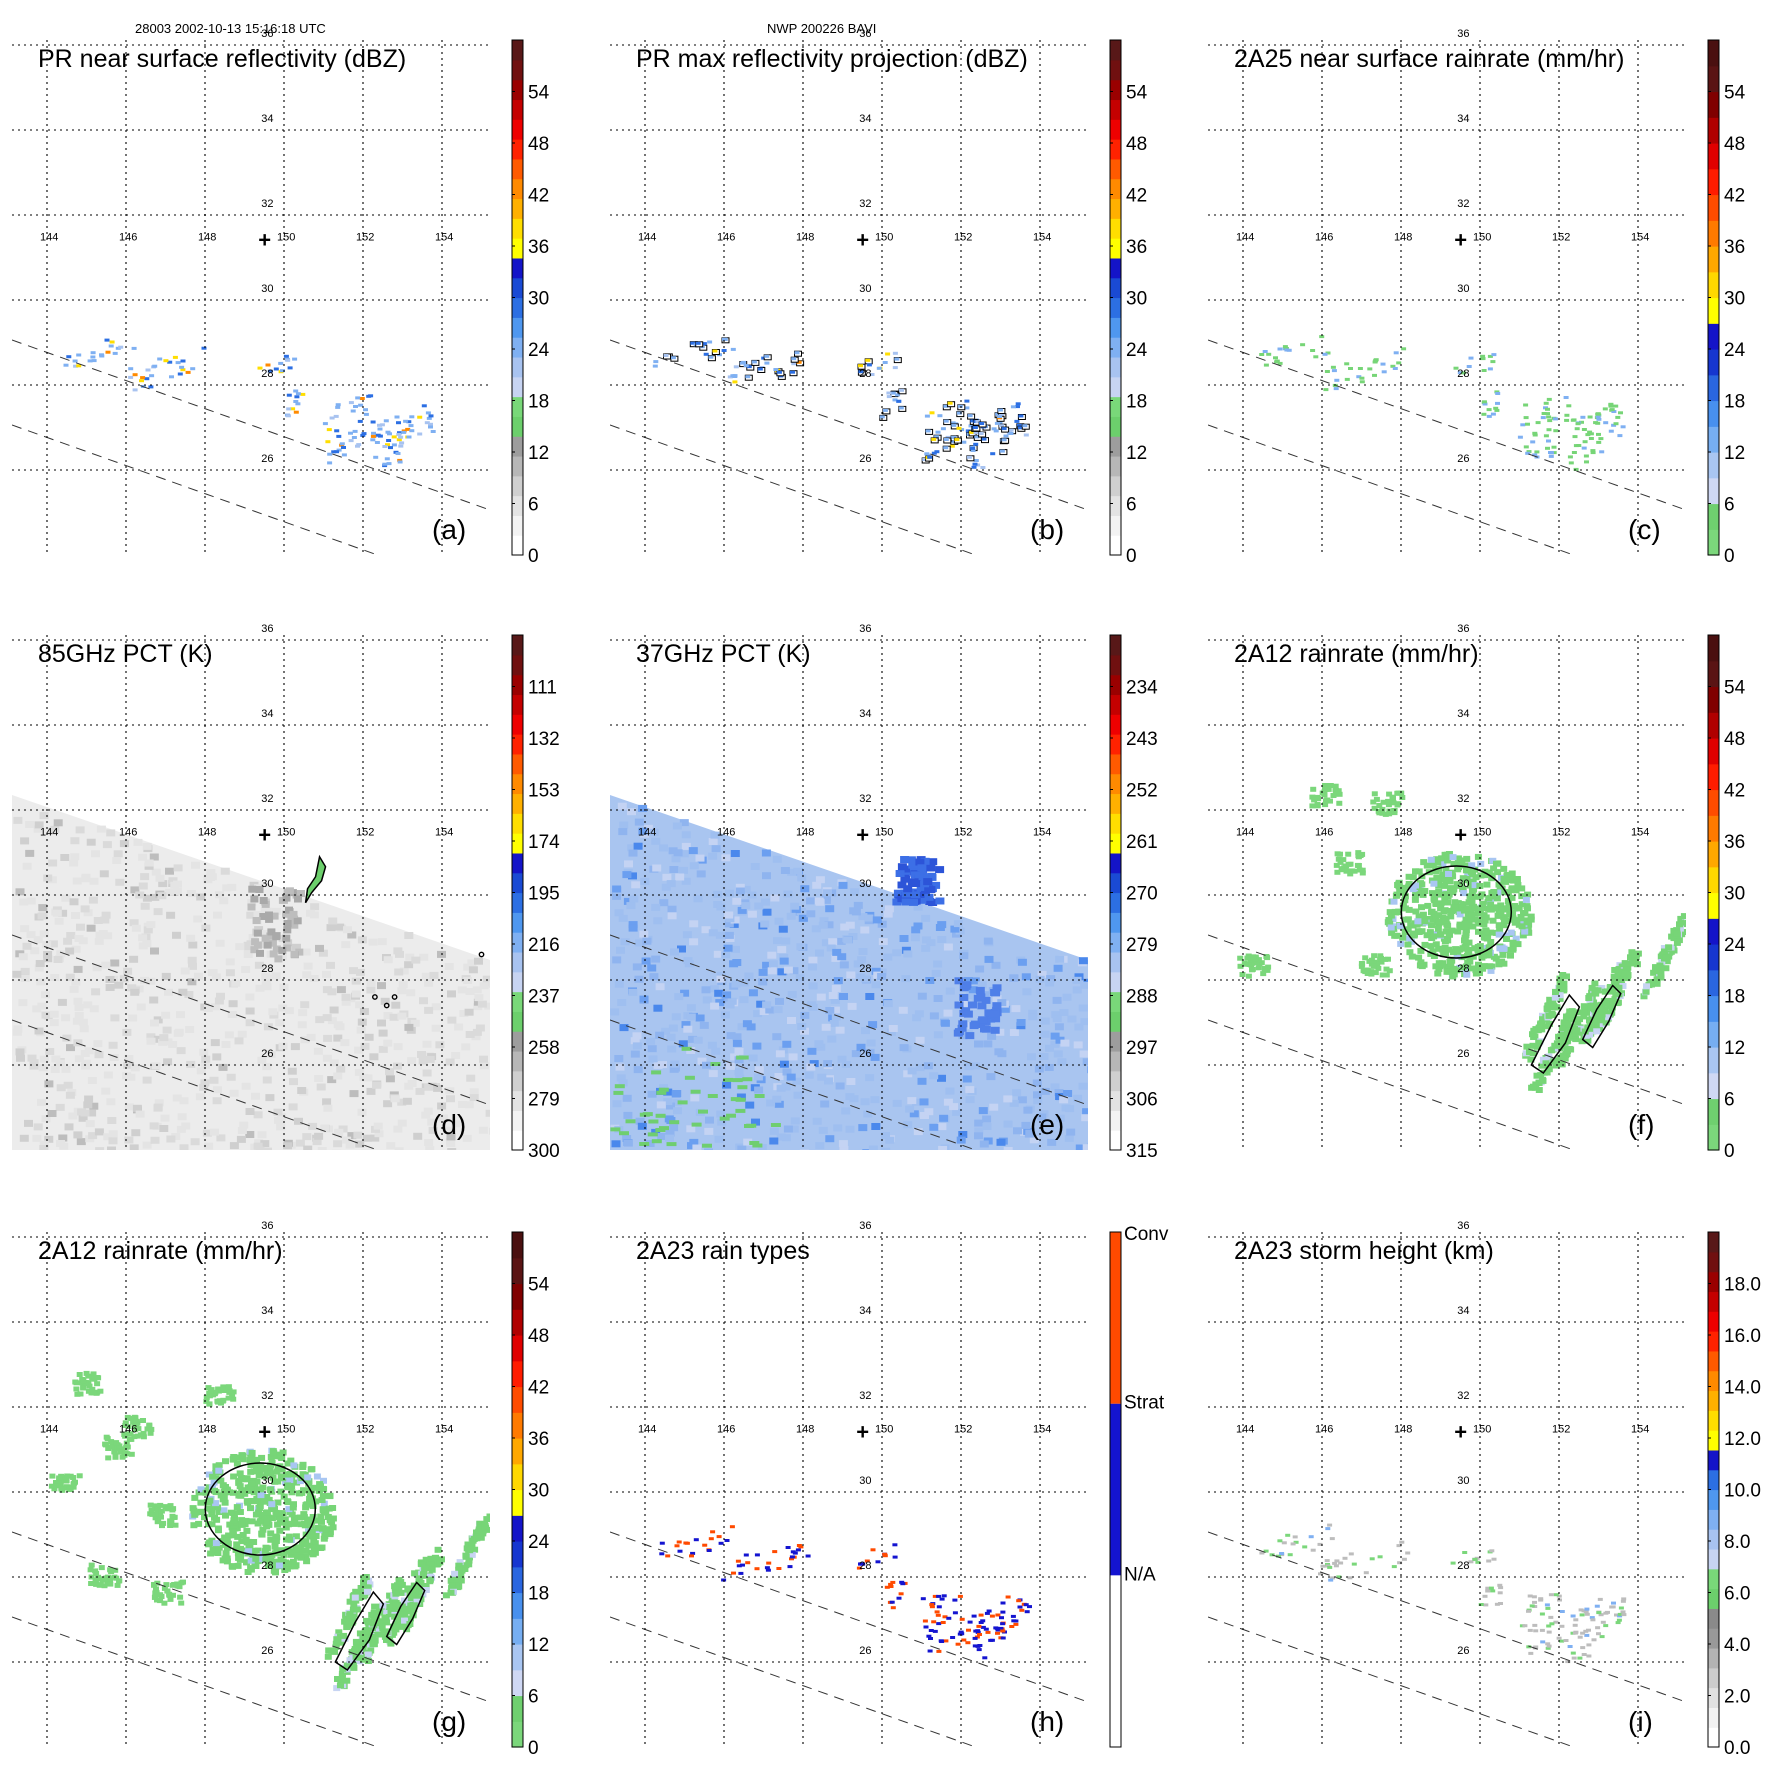  Describe the element at coordinates (49, 237) in the screenshot. I see `lon-tick-label: 144` at that location.